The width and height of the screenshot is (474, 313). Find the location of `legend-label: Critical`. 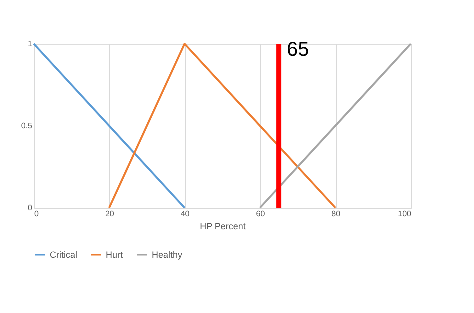

legend-label: Critical is located at coordinates (64, 255).